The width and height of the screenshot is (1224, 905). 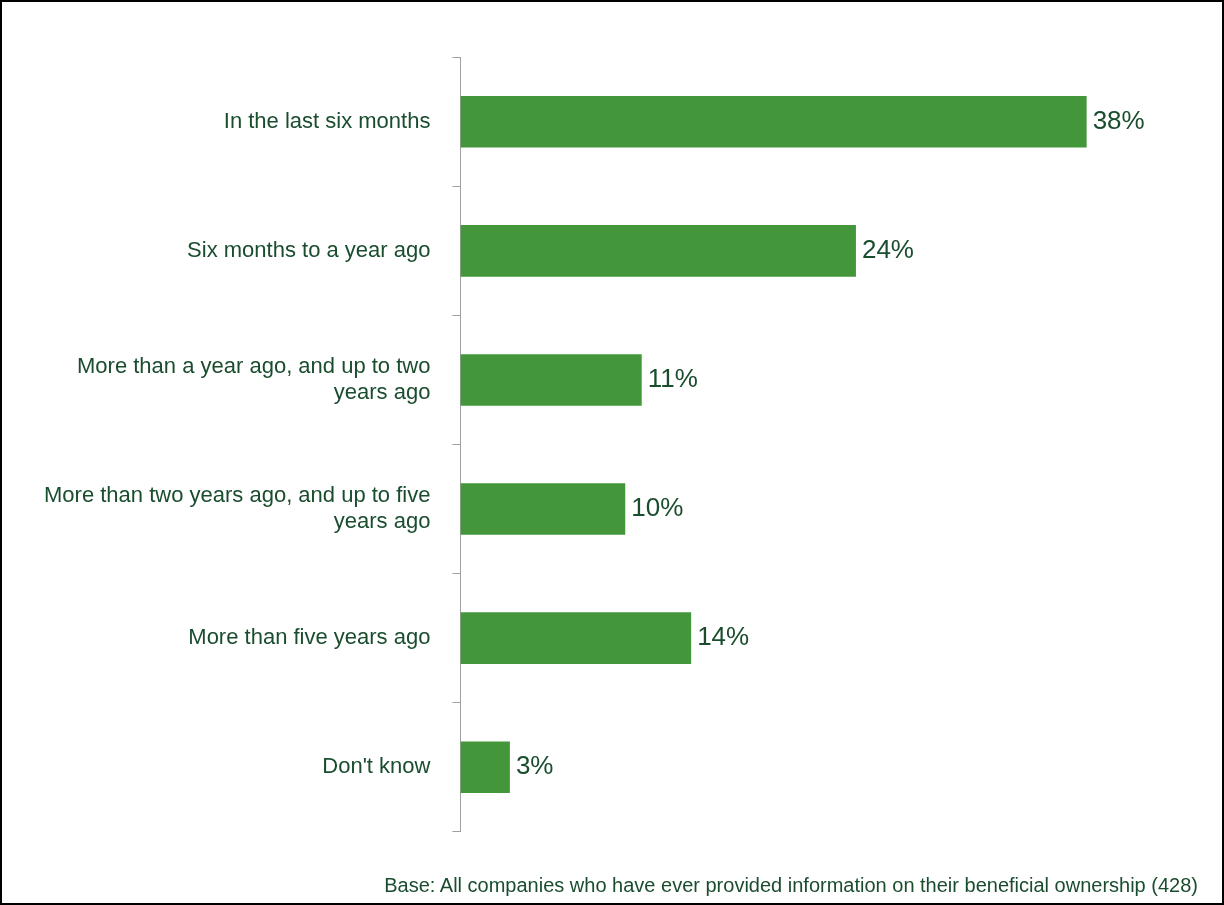 I want to click on data-label: 24%, so click(x=887, y=249).